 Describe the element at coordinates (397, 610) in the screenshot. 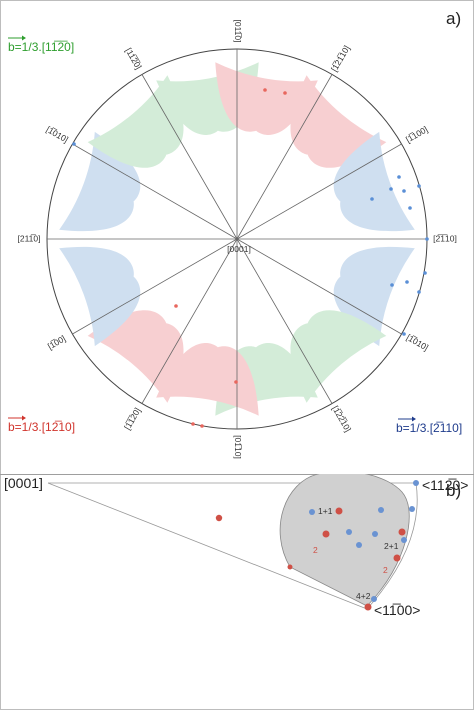

I see `corner-1100-label: <11̅00>` at that location.